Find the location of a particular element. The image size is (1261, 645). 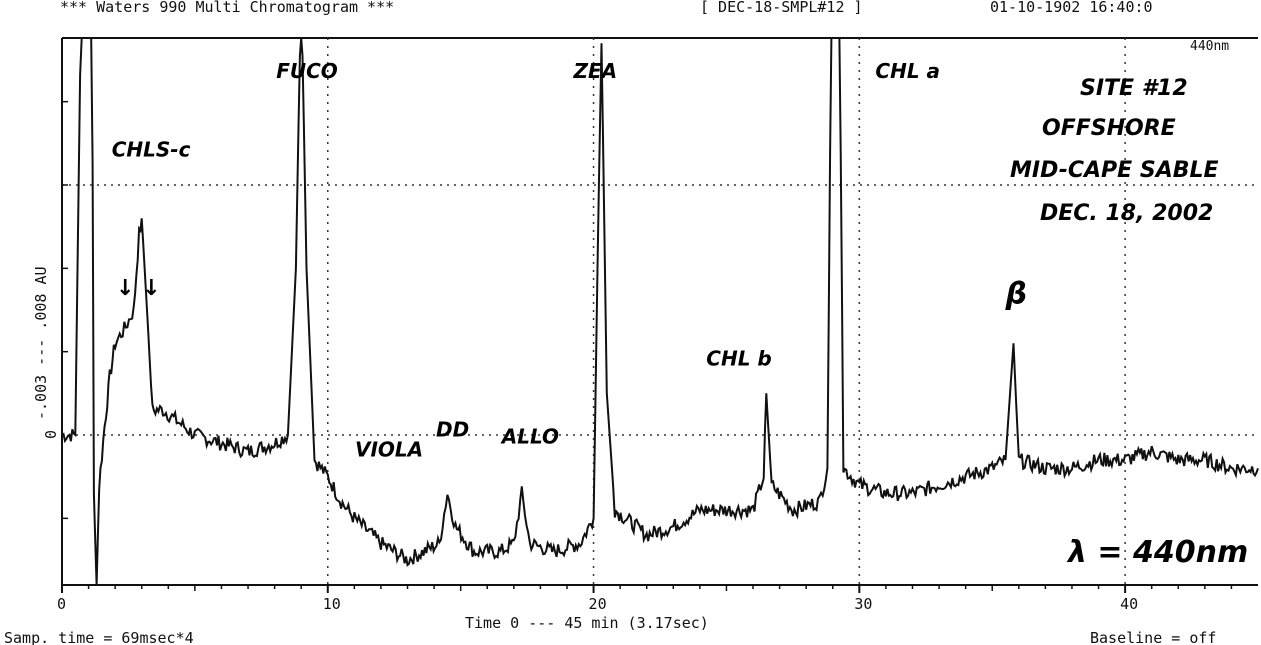

header-title: *** Waters 990 Multi Chromatogram *** is located at coordinates (227, 8).